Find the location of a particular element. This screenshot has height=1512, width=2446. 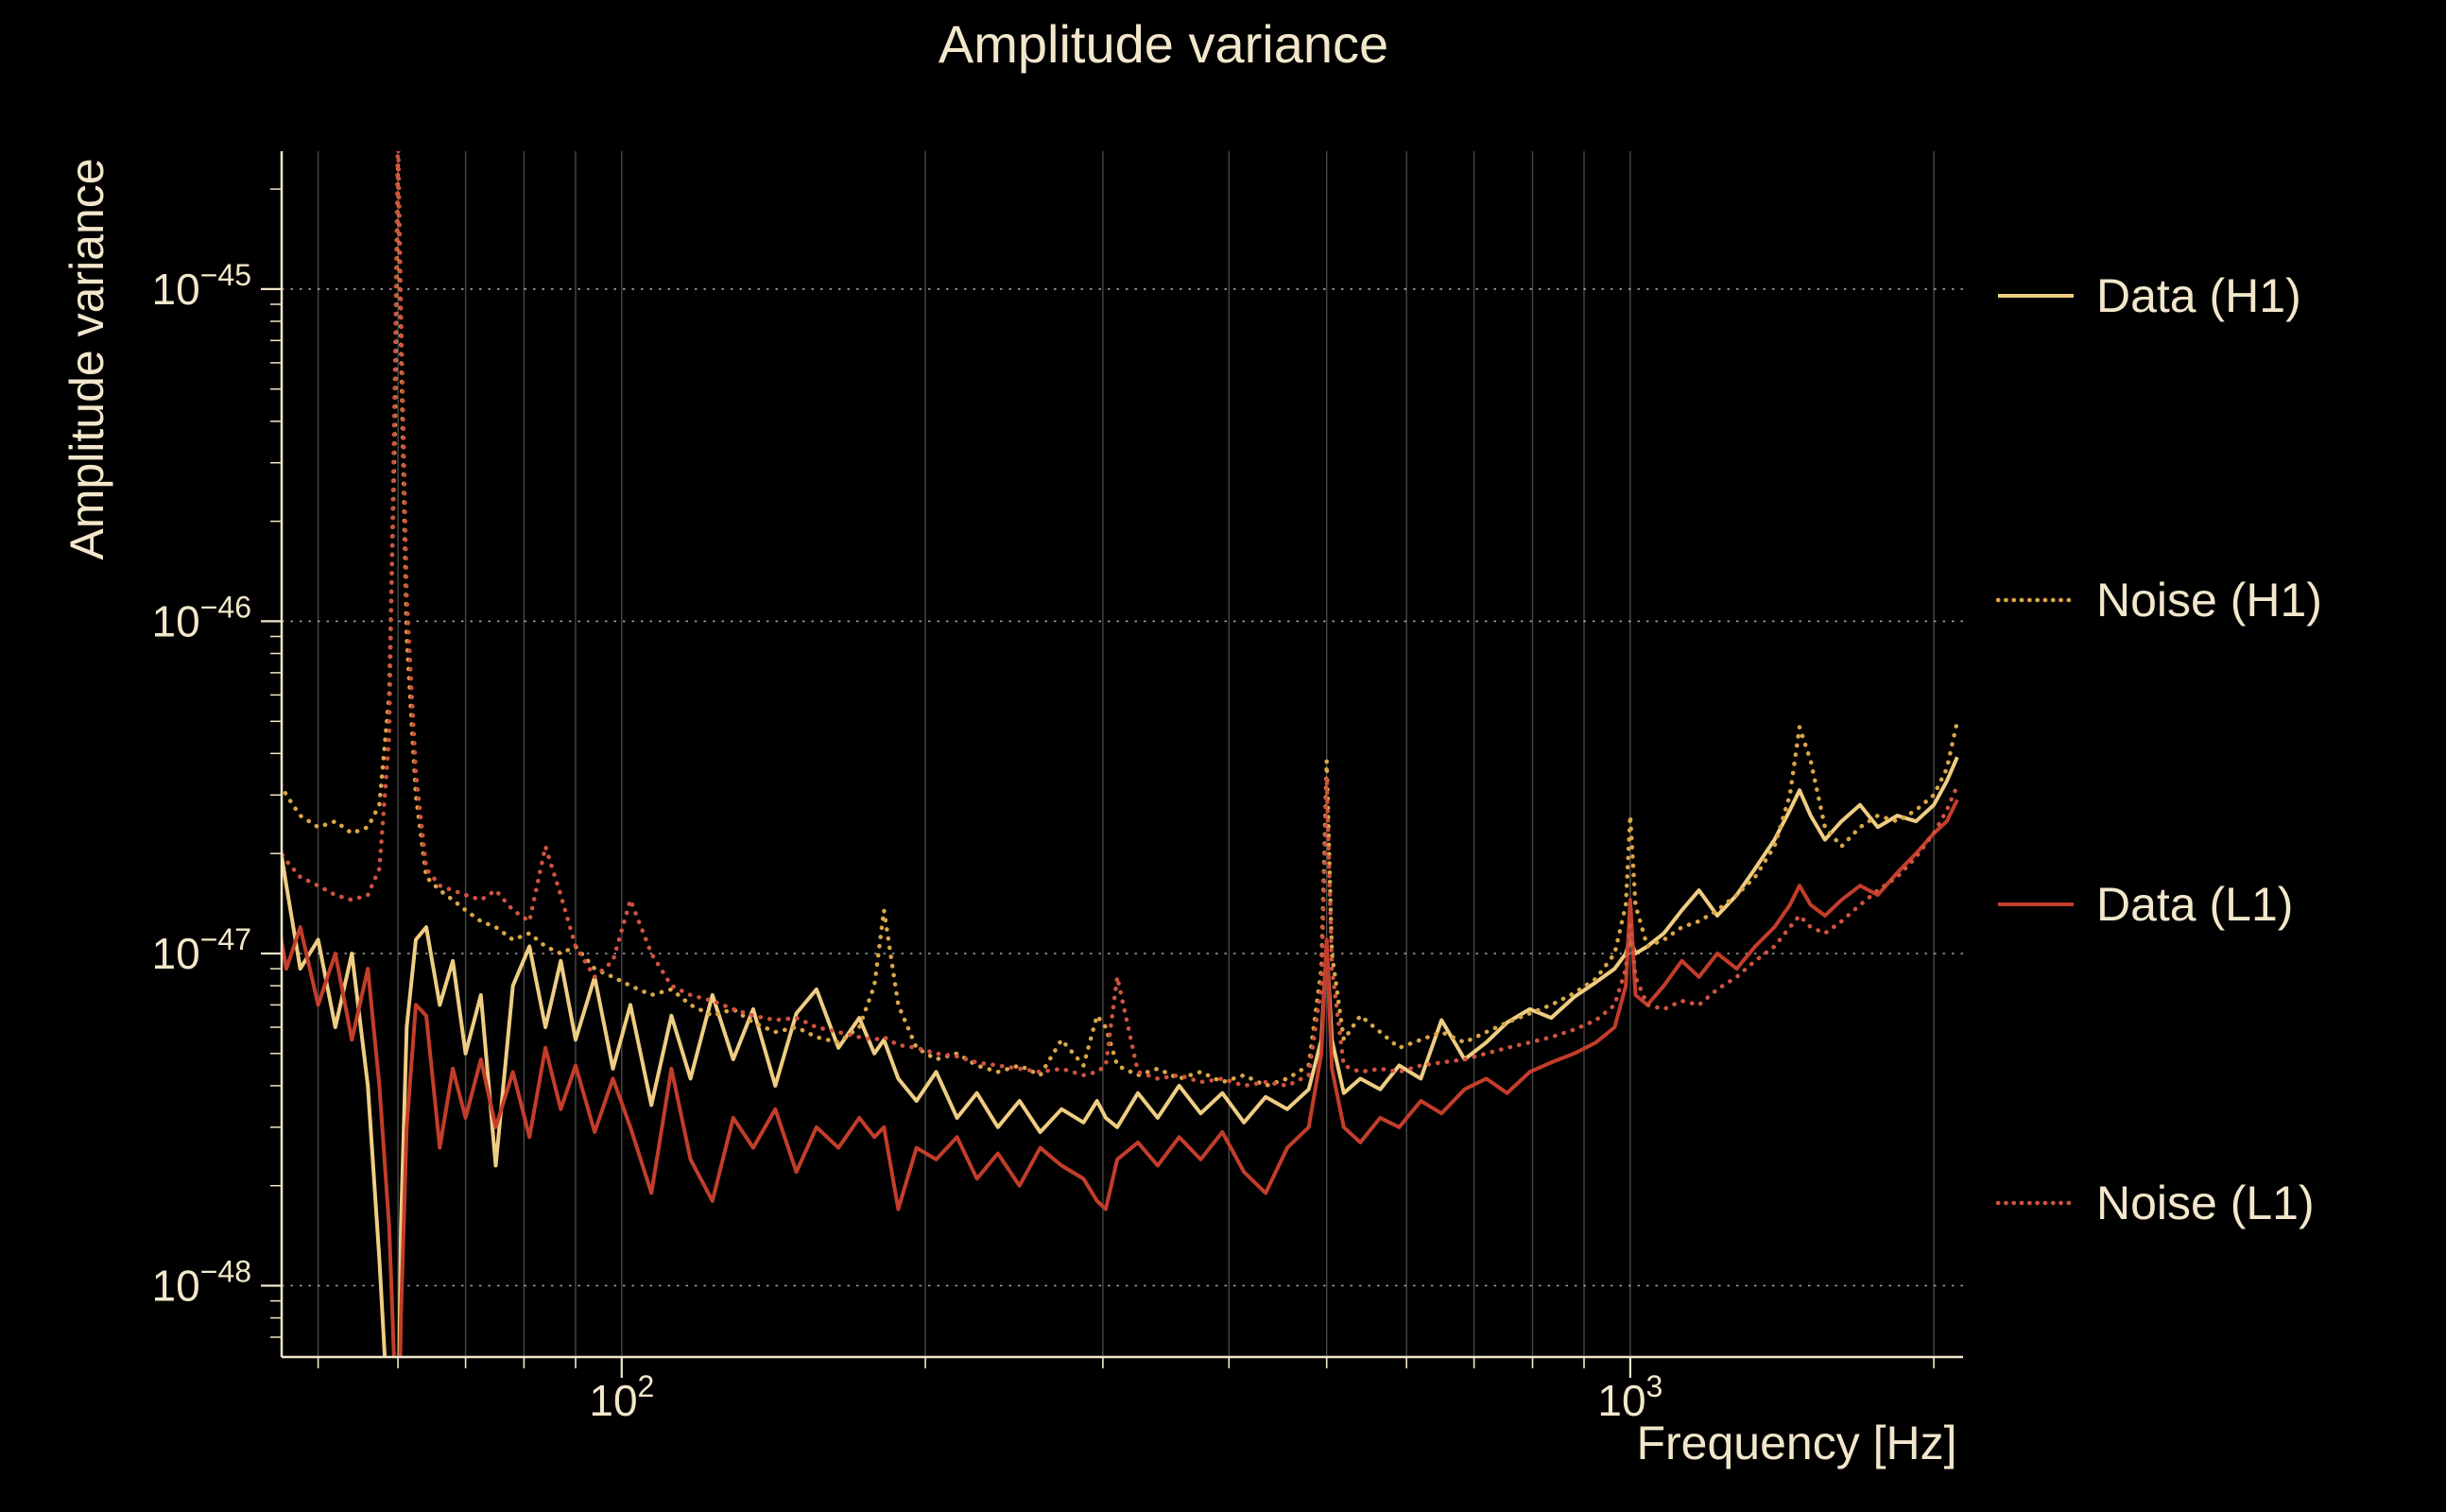

legend-entry-1: Data (H1) is located at coordinates (2148, 295).